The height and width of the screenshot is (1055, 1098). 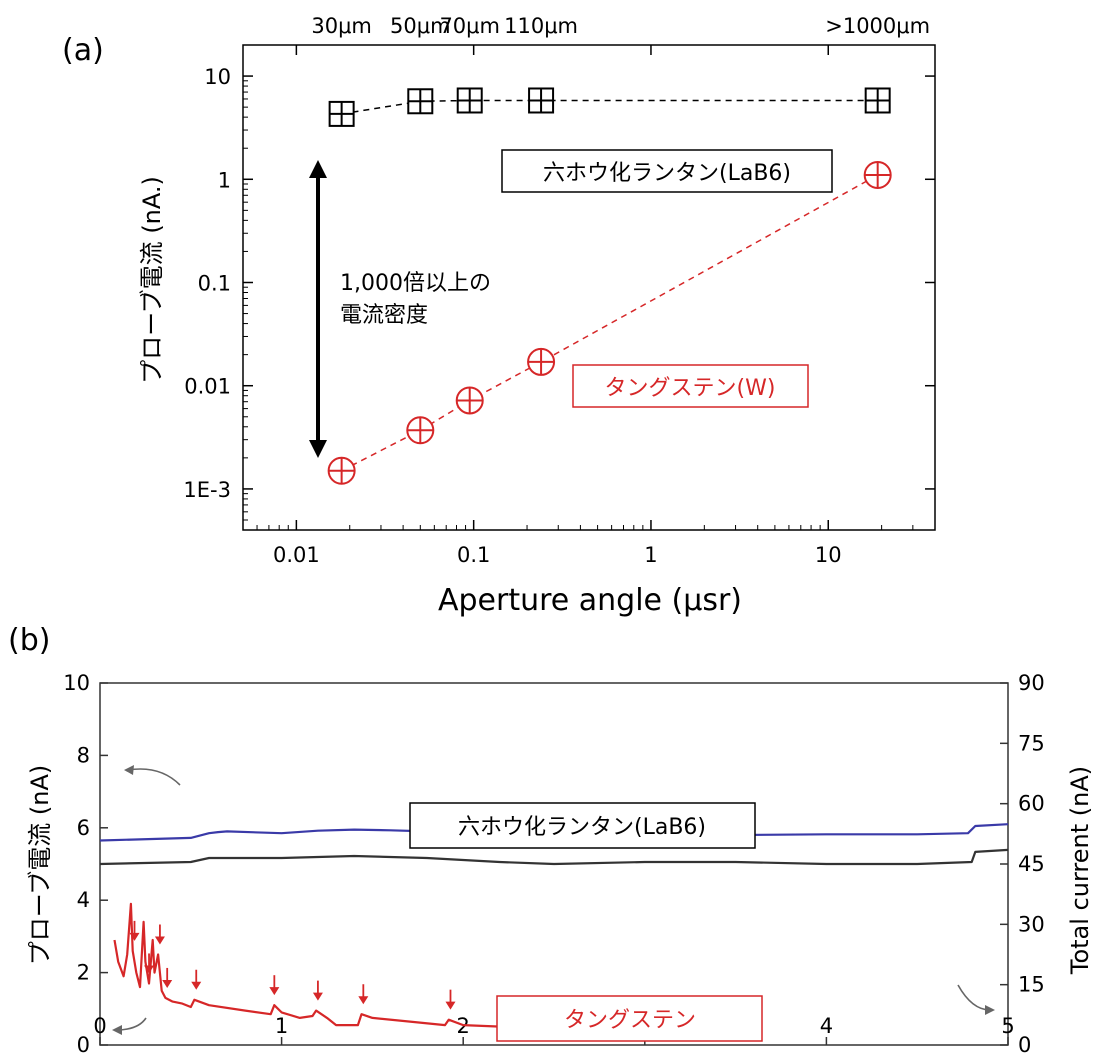 What do you see at coordinates (83, 973) in the screenshot?
I see `chart-b-y-tick-label-1: 2` at bounding box center [83, 973].